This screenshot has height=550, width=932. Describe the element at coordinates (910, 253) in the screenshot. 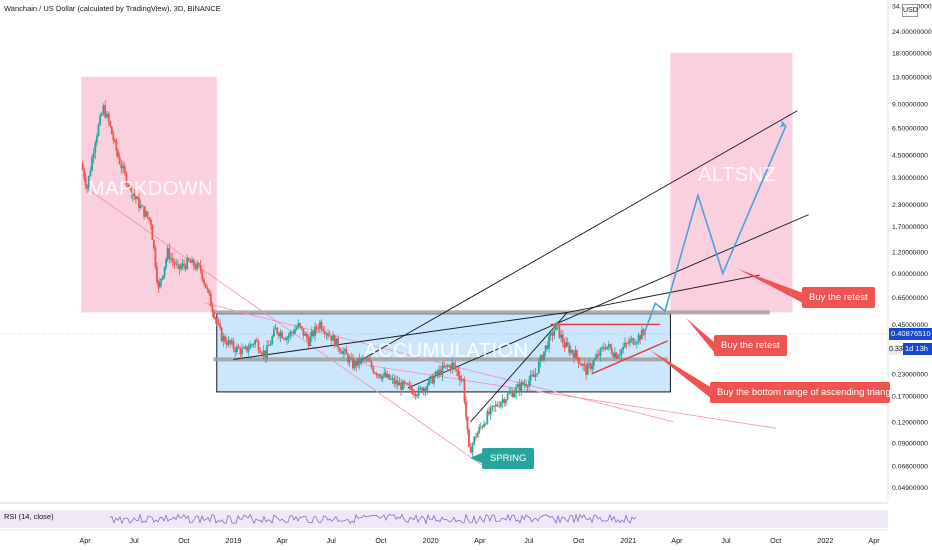

I see `y-tick-label: 1.20000000` at that location.